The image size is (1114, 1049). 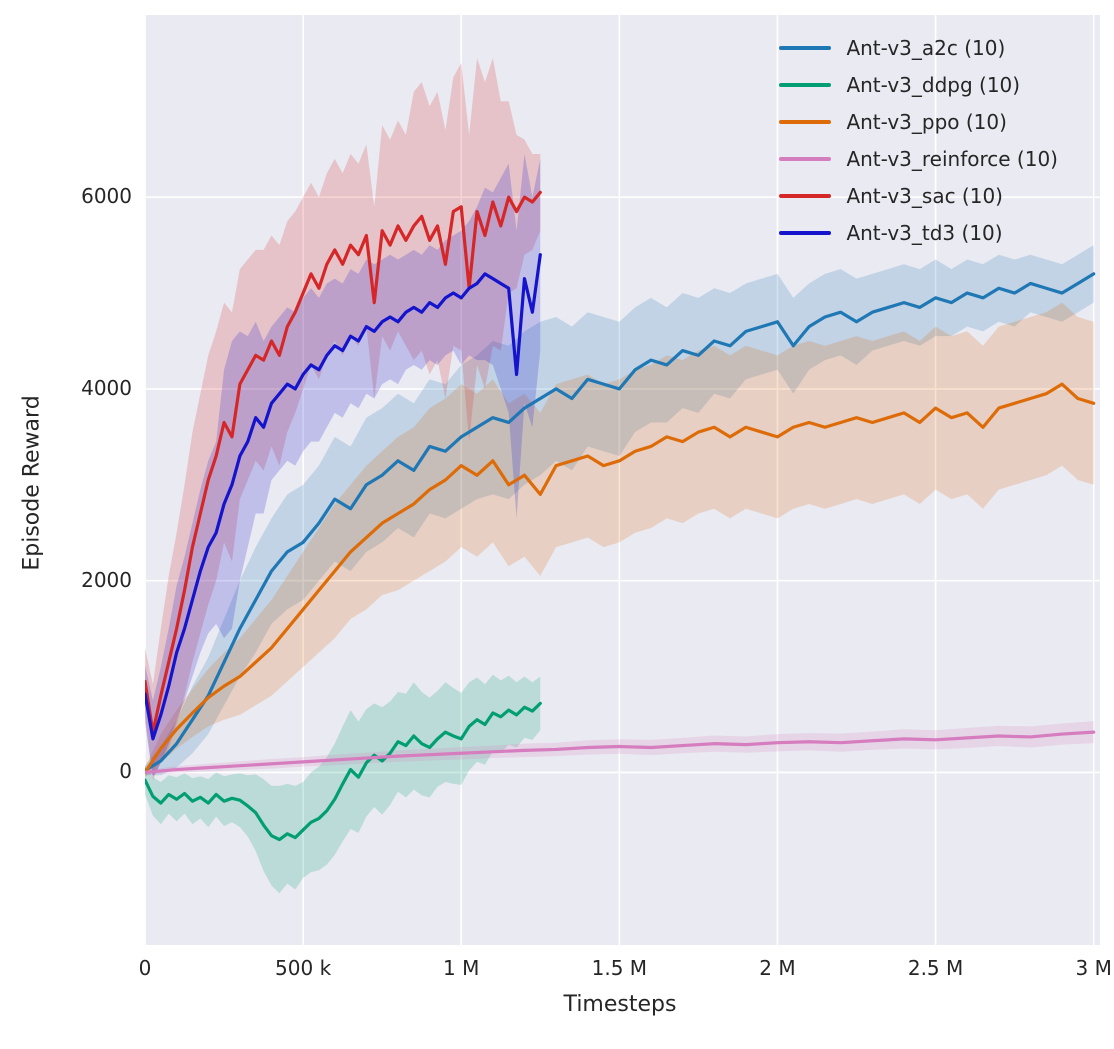 What do you see at coordinates (32, 483) in the screenshot?
I see `y-axis-label: Episode Reward` at bounding box center [32, 483].